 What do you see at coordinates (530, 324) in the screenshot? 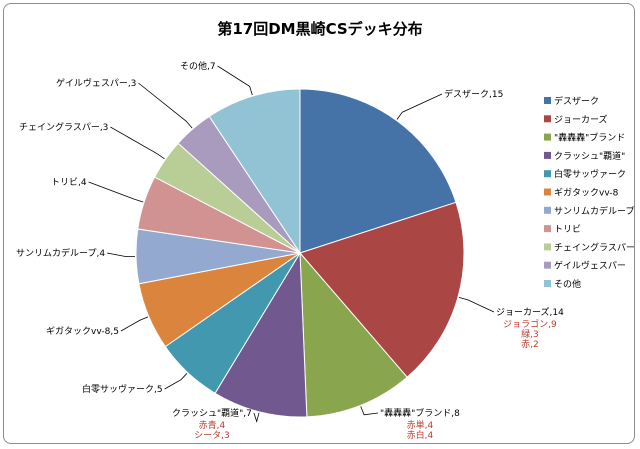
I see `slice-note: ジョラゴン,9` at bounding box center [530, 324].